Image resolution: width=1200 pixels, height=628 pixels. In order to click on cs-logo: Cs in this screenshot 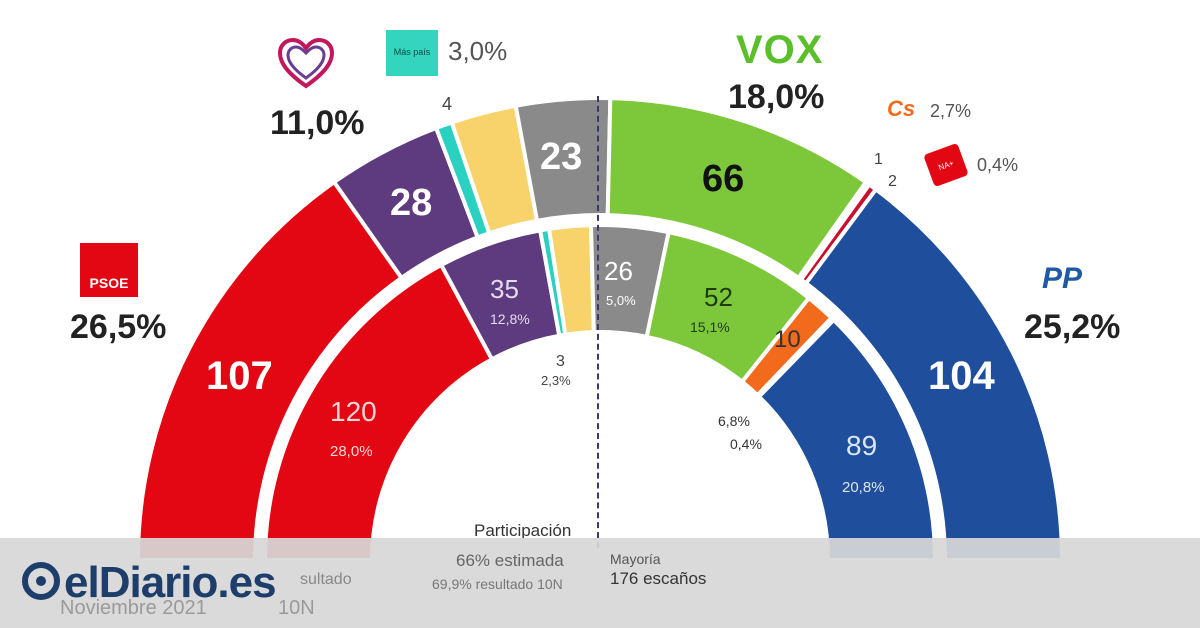, I will do `click(901, 108)`.